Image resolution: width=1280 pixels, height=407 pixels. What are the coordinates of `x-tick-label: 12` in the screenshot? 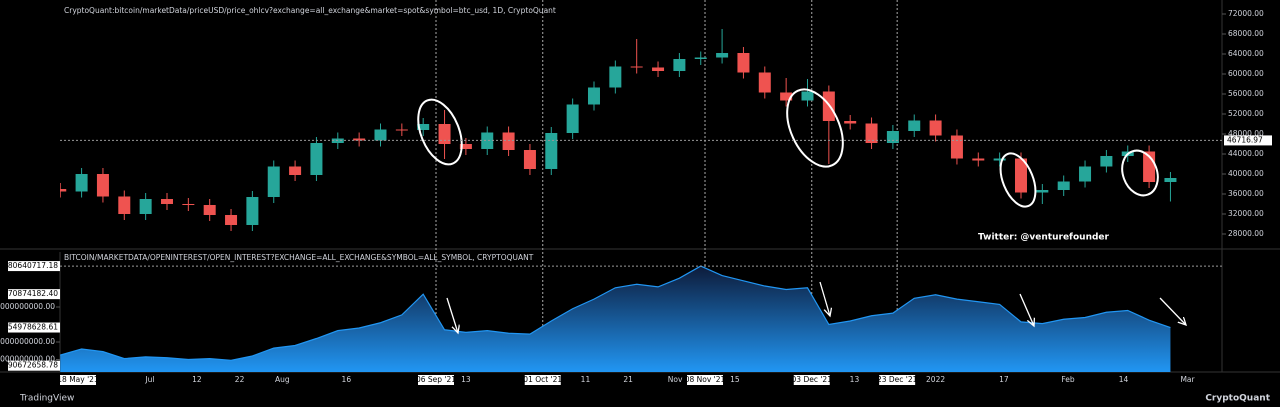 It's located at (197, 379).